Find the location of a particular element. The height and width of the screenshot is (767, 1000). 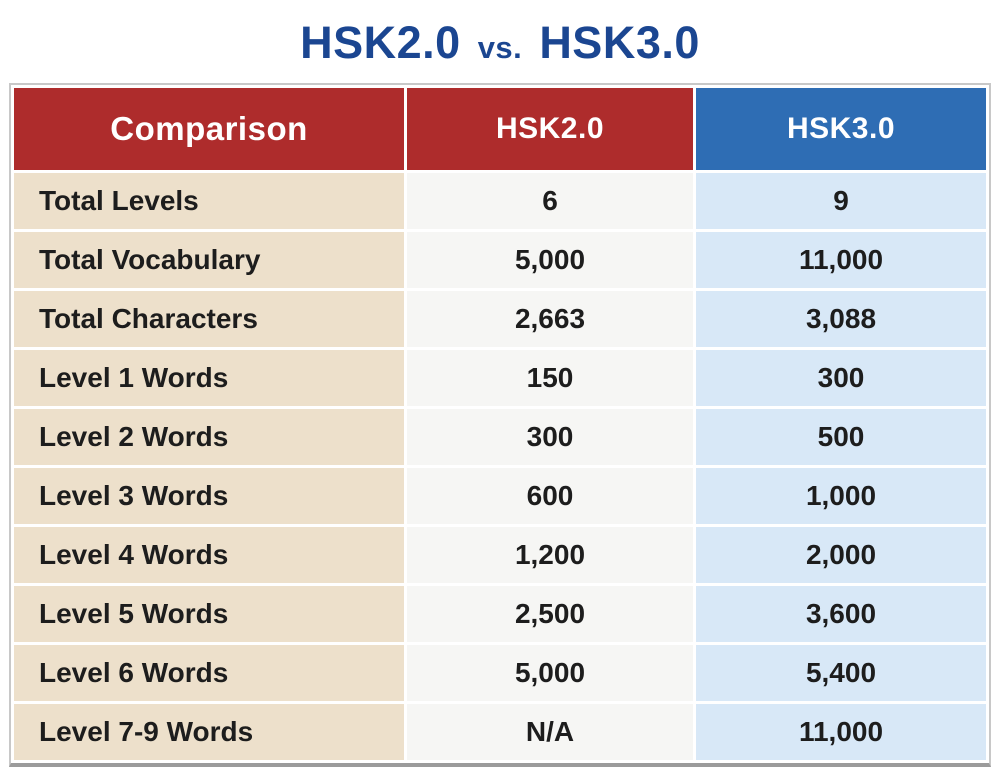

hsk3-value: 1,000 is located at coordinates (841, 496).